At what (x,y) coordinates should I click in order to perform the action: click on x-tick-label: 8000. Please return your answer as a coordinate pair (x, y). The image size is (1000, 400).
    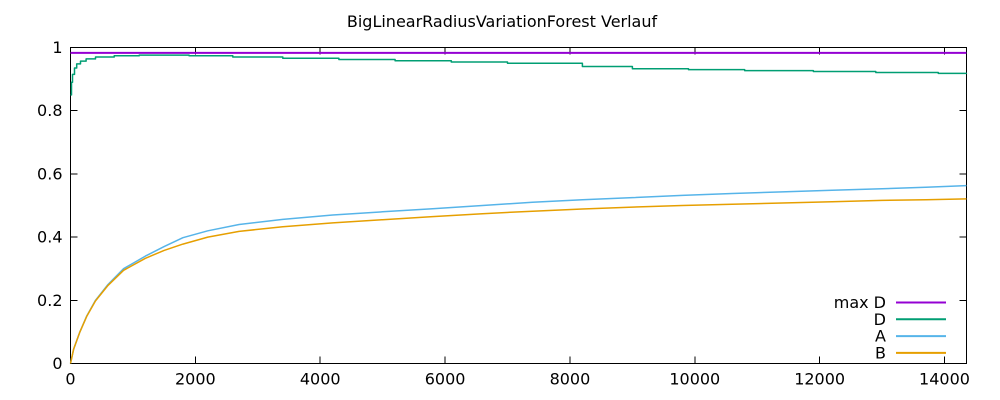
    Looking at the image, I should click on (570, 379).